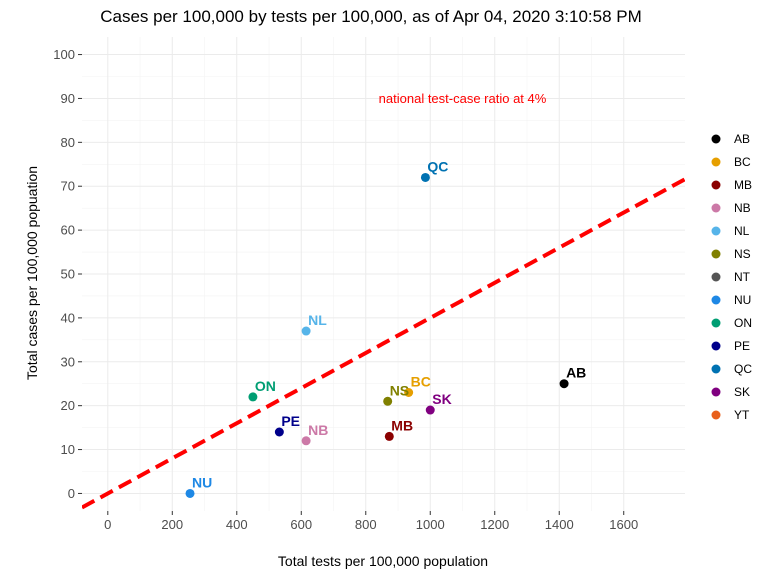  I want to click on data-point-ab, so click(564, 384).